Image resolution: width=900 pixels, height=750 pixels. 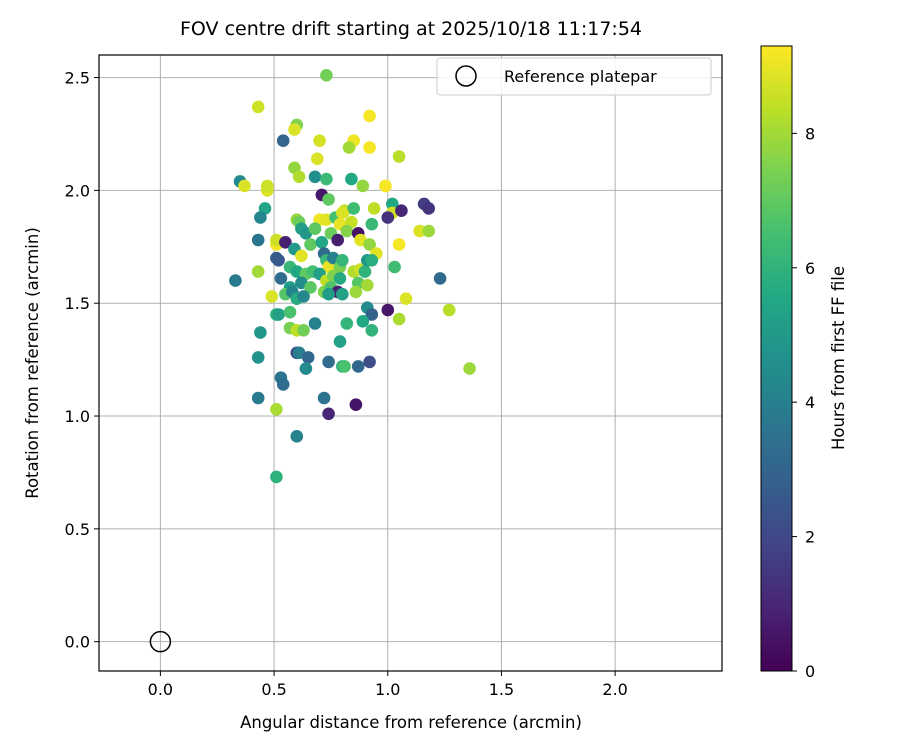 What do you see at coordinates (77, 529) in the screenshot?
I see `y-tick-label: 0.5` at bounding box center [77, 529].